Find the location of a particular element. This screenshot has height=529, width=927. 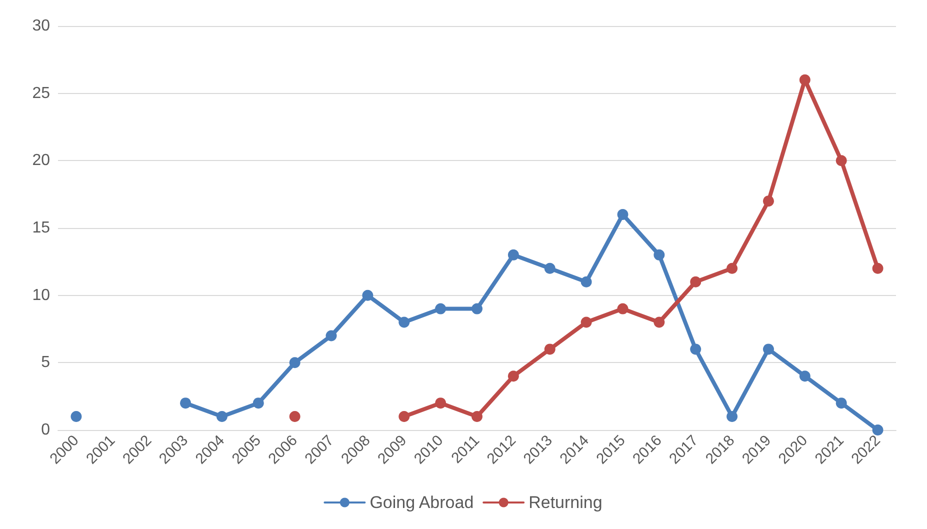

legend-label: Returning is located at coordinates (565, 502).